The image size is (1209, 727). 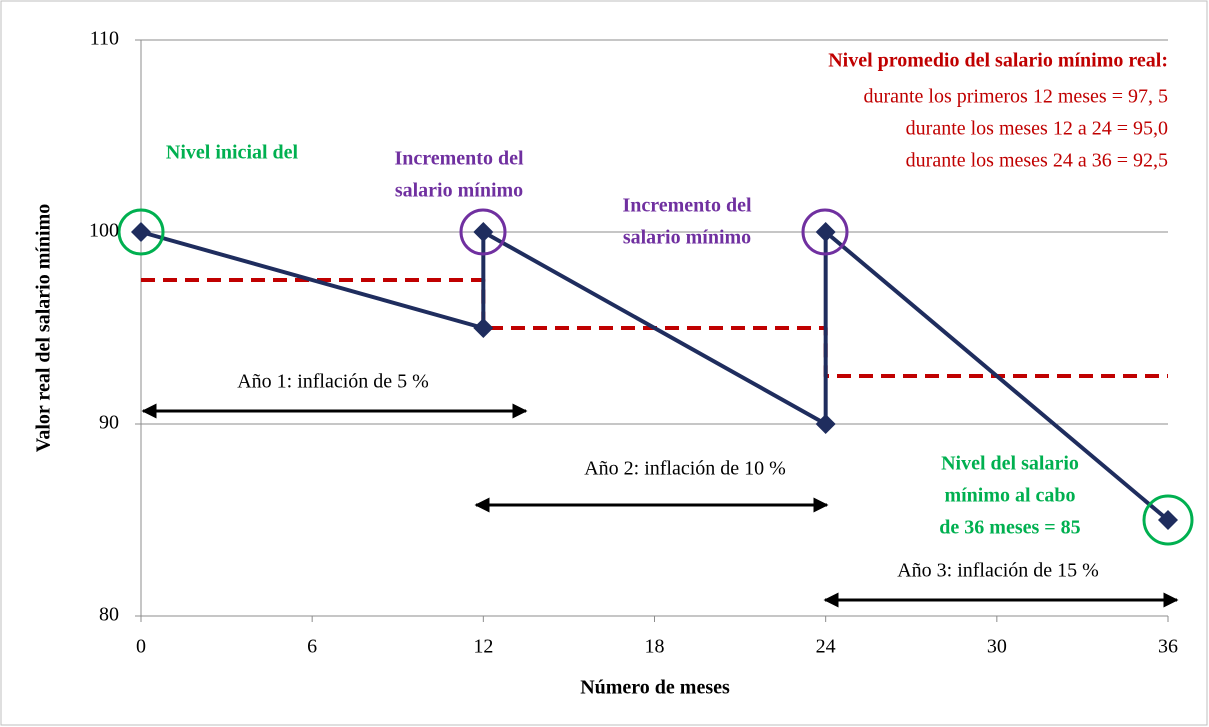 I want to click on annotation: Nivel del salario, so click(x=1010, y=464).